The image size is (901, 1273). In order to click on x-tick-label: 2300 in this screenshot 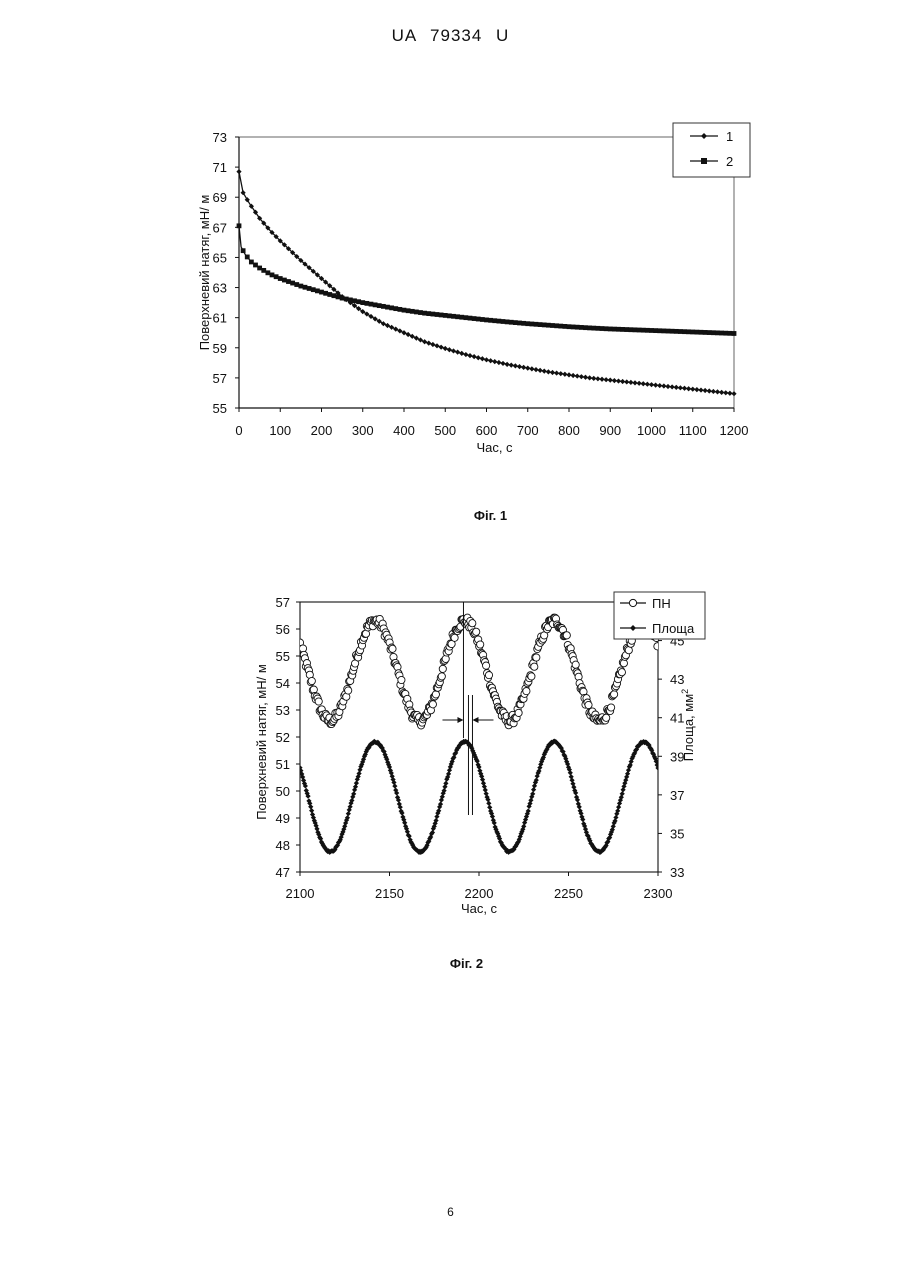, I will do `click(658, 893)`.